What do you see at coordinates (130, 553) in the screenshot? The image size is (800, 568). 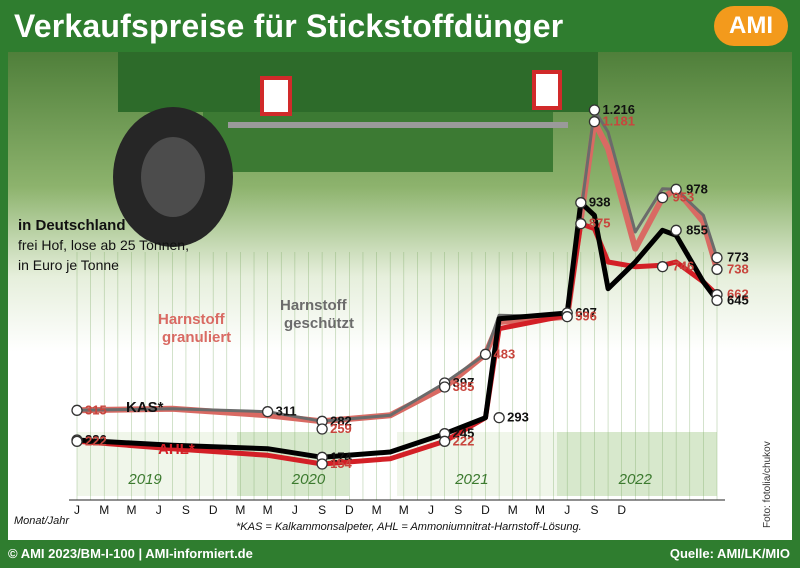 I see `footer-copyright: © AMI 2023/BM-I-100 | AMI-informiert.de` at bounding box center [130, 553].